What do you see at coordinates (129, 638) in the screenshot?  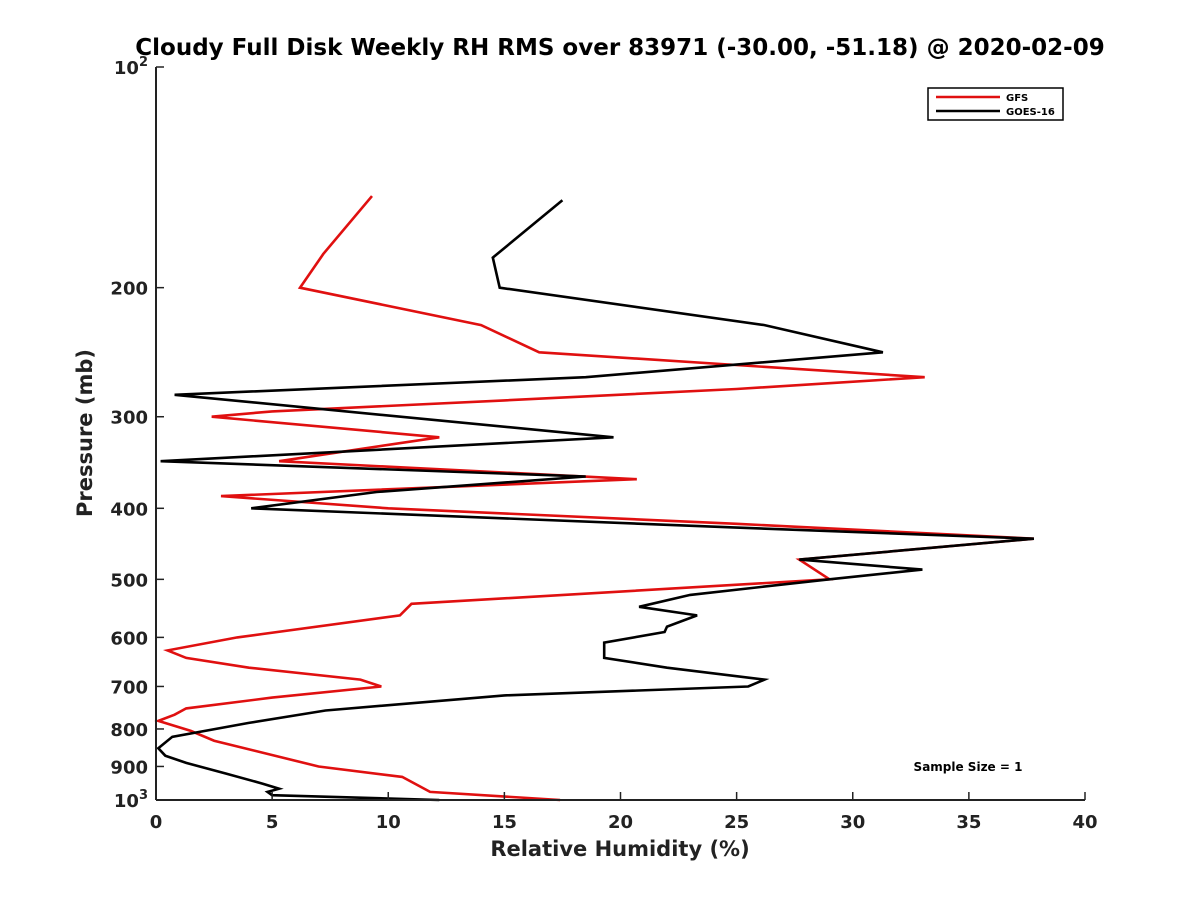 I see `y-tick-label: 600` at bounding box center [129, 638].